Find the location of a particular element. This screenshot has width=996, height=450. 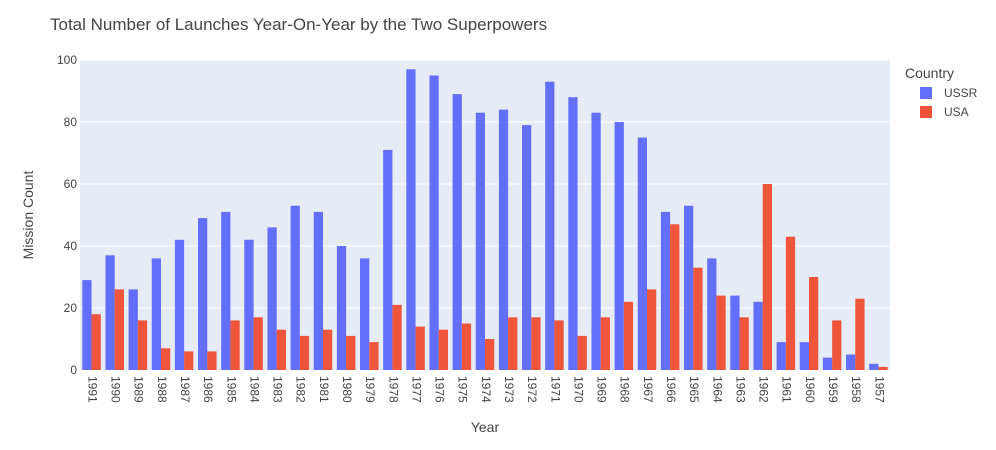

legend-label-usa: USA is located at coordinates (956, 112).